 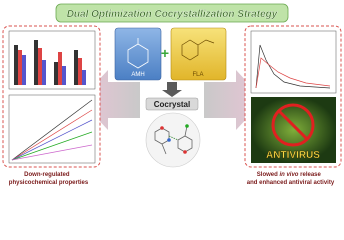 I want to click on caption-line: Down-regulated, so click(x=47, y=175).